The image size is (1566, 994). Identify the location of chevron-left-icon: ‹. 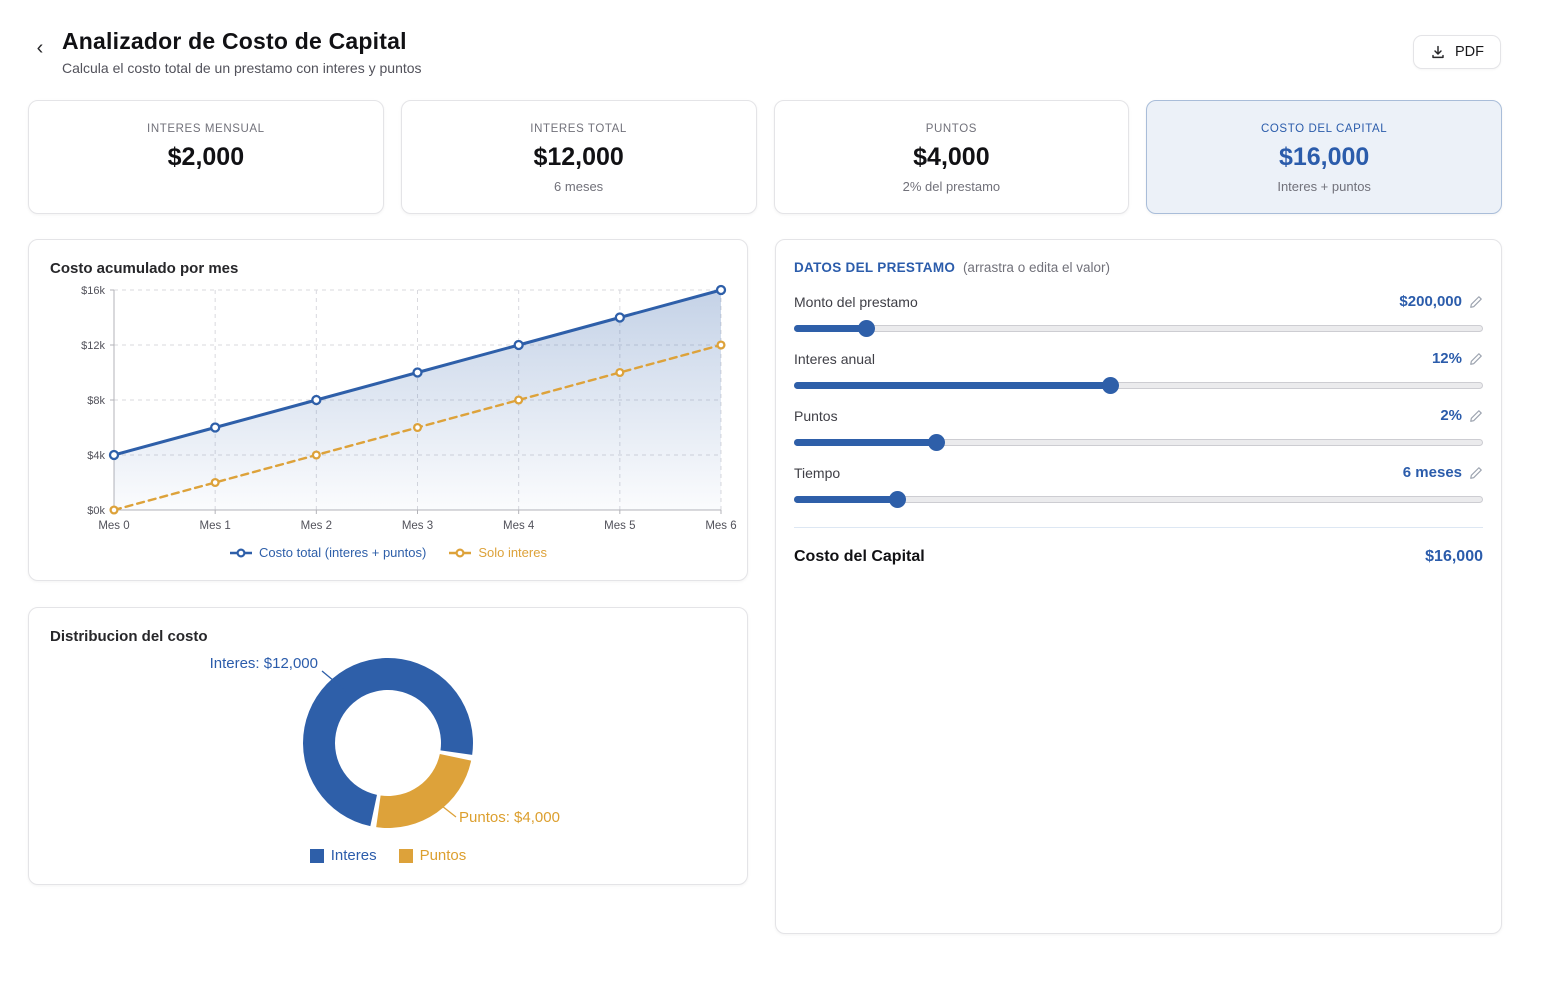
(40, 48).